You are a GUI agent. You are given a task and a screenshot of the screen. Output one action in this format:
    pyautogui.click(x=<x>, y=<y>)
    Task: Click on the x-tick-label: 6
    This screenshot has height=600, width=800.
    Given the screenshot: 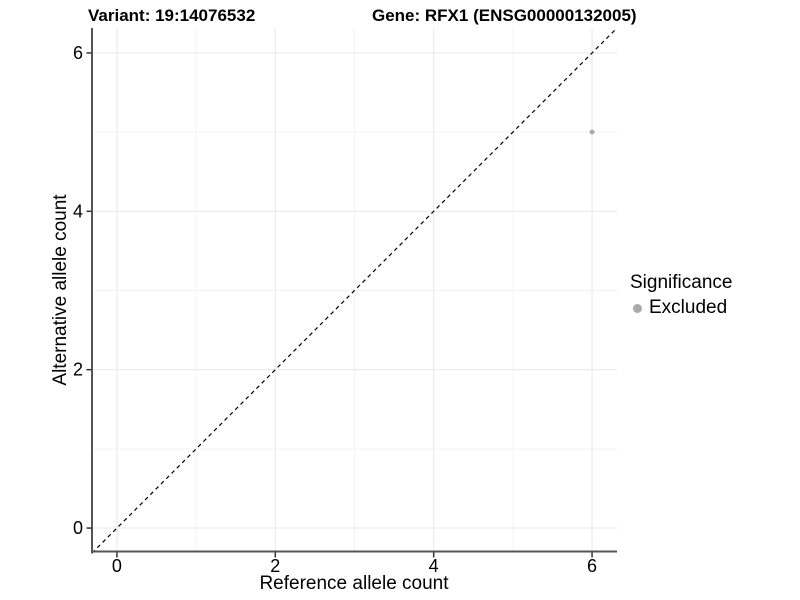 What is the action you would take?
    pyautogui.click(x=592, y=566)
    